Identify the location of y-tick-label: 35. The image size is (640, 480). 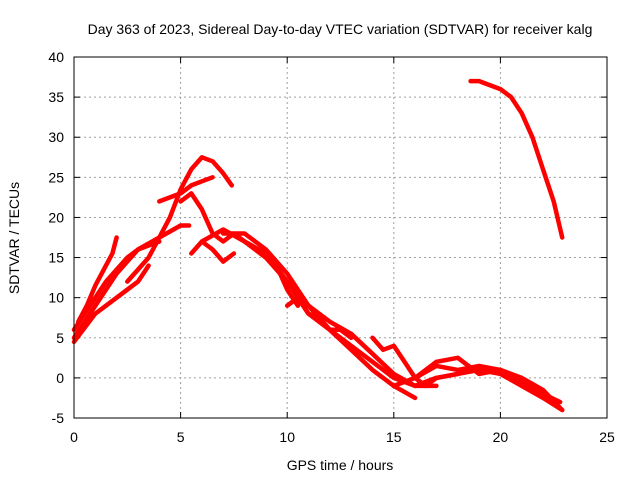
(56, 97).